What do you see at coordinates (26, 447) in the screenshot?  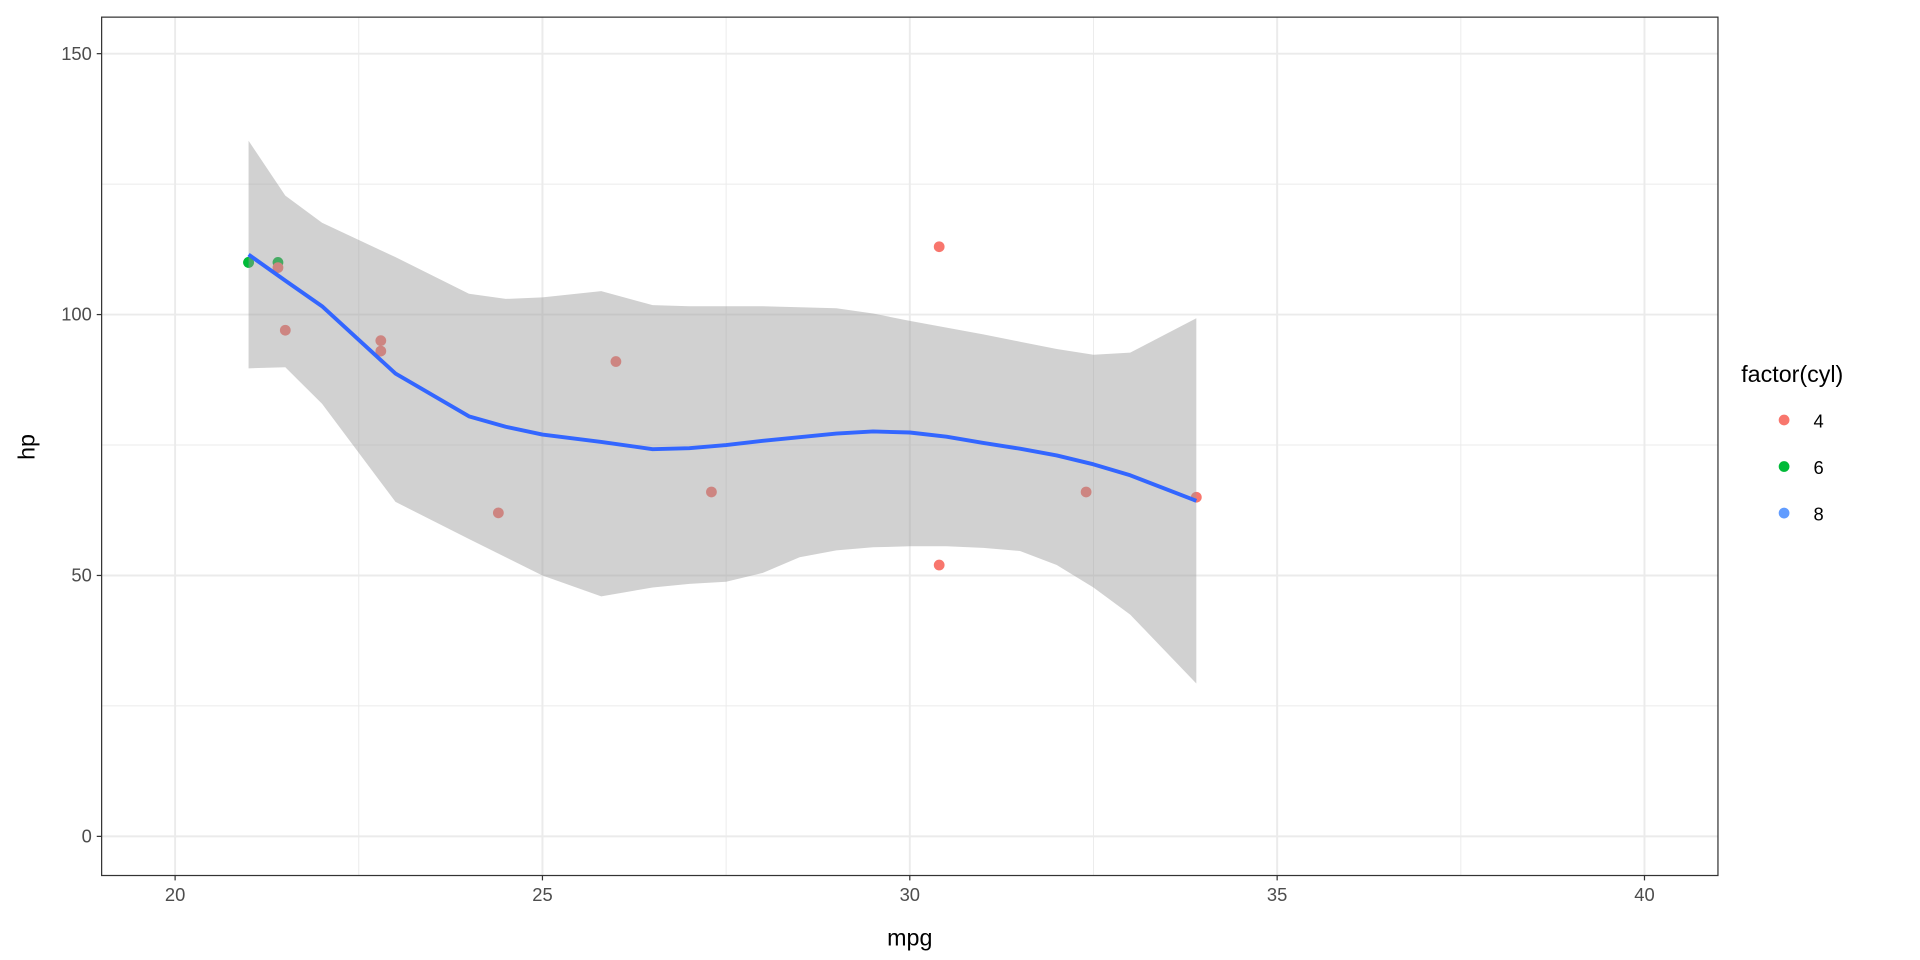 I see `y-axis-title: hp` at bounding box center [26, 447].